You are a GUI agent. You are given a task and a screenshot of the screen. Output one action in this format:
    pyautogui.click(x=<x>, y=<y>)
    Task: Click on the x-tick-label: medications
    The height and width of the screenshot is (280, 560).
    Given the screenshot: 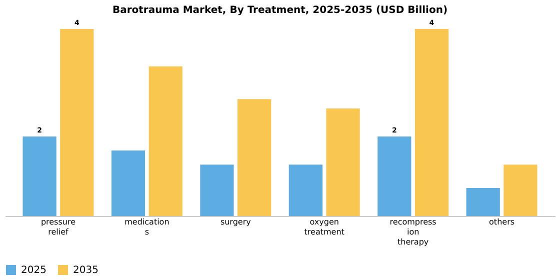 What is the action you would take?
    pyautogui.click(x=147, y=227)
    